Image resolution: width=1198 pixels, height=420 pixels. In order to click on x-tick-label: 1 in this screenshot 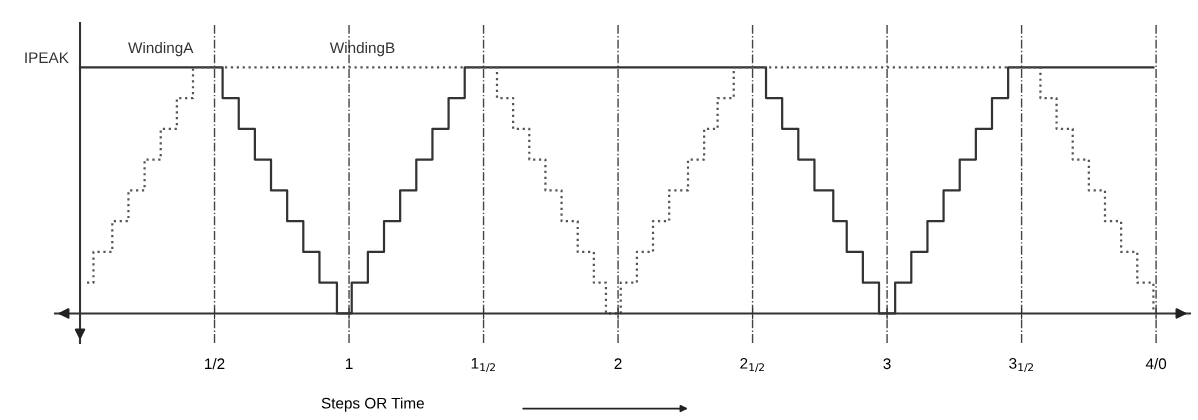, I will do `click(349, 363)`.